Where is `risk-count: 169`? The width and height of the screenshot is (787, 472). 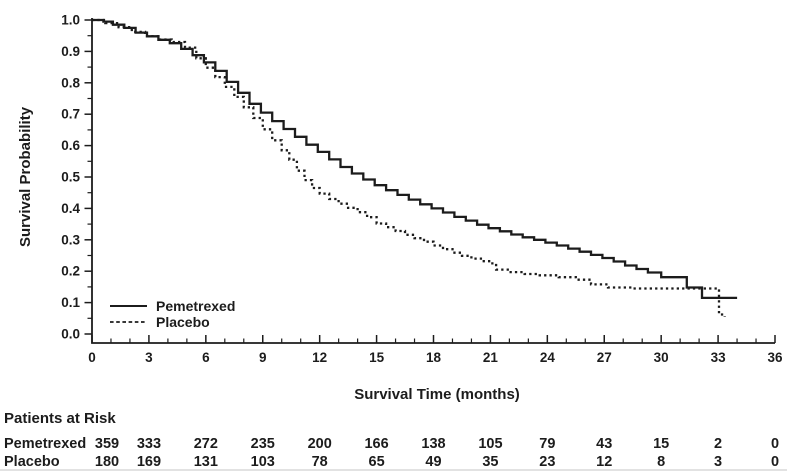 risk-count: 169 is located at coordinates (149, 462).